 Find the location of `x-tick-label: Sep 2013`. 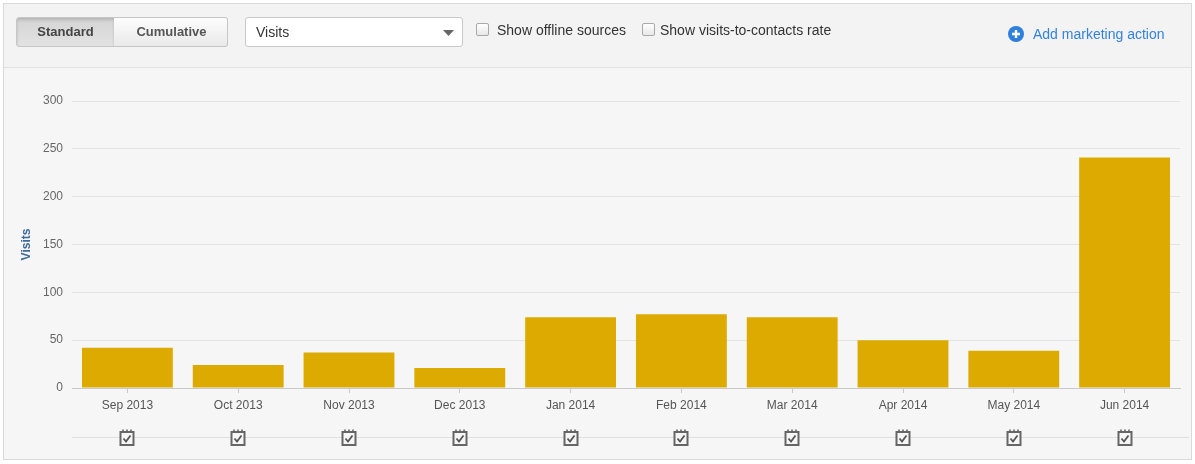

x-tick-label: Sep 2013 is located at coordinates (127, 404).